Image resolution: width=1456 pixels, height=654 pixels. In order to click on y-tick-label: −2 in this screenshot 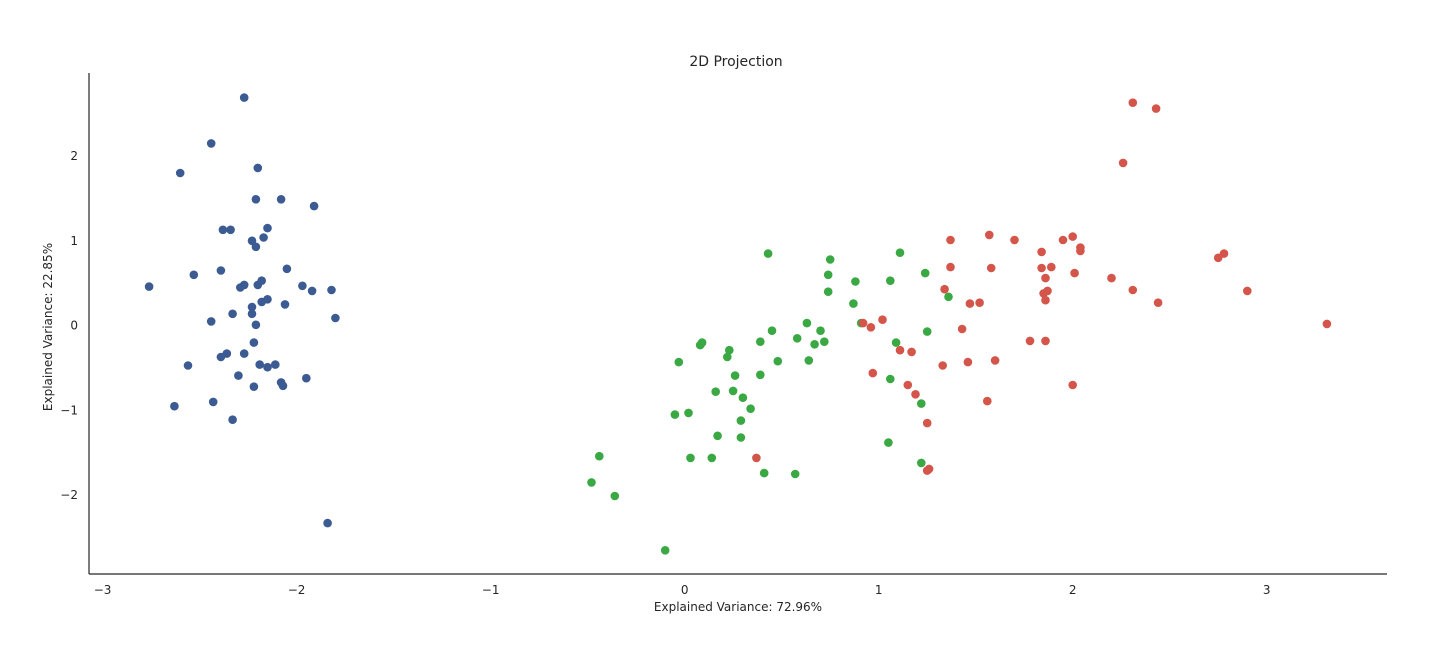, I will do `click(69, 495)`.